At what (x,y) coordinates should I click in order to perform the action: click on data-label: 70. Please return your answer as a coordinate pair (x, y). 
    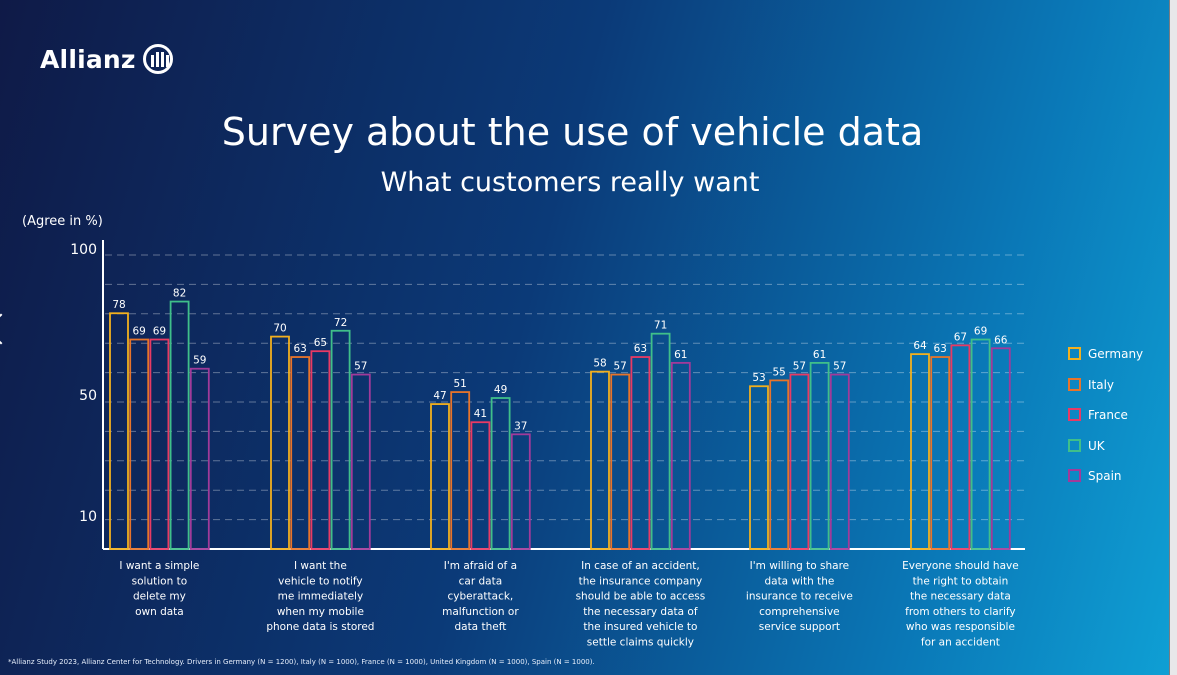
    Looking at the image, I should click on (279, 329).